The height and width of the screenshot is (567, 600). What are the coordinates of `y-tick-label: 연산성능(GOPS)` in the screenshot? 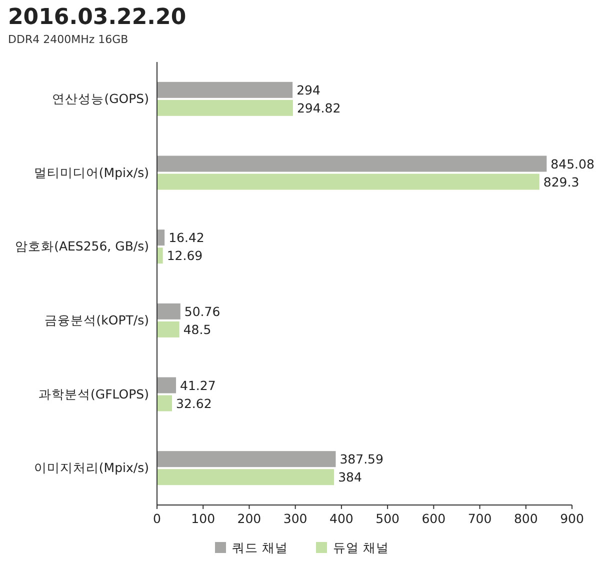 It's located at (100, 98).